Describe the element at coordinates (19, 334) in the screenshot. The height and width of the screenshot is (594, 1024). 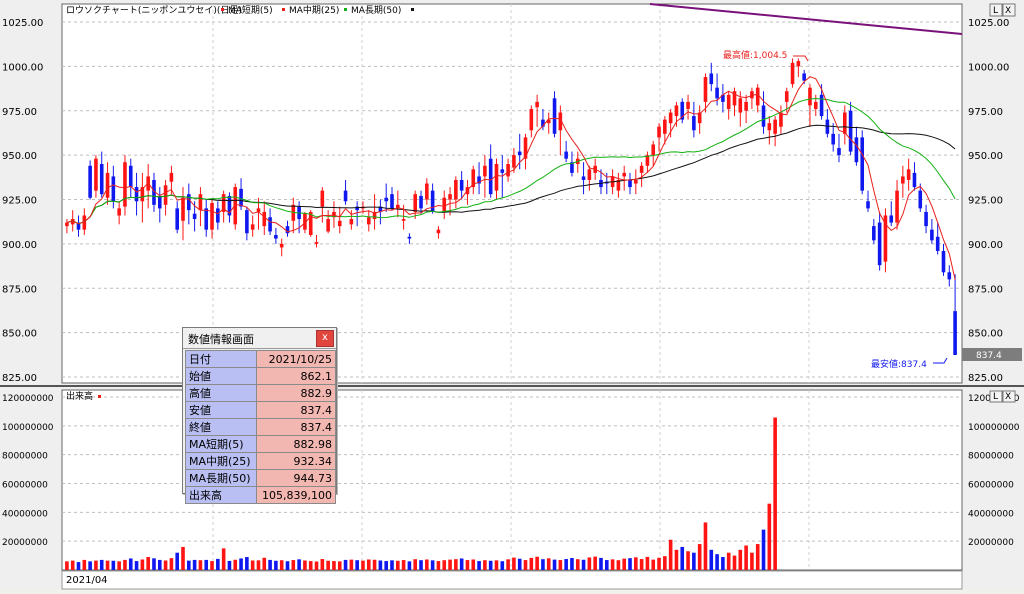
I see `price-tick-label-left: 850.00` at that location.